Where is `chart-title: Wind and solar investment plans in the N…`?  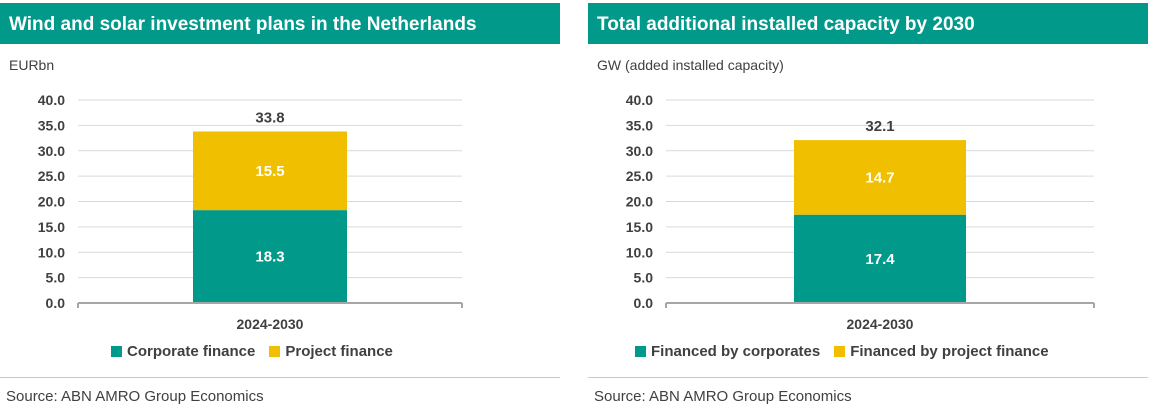
chart-title: Wind and solar investment plans in the N… is located at coordinates (243, 24).